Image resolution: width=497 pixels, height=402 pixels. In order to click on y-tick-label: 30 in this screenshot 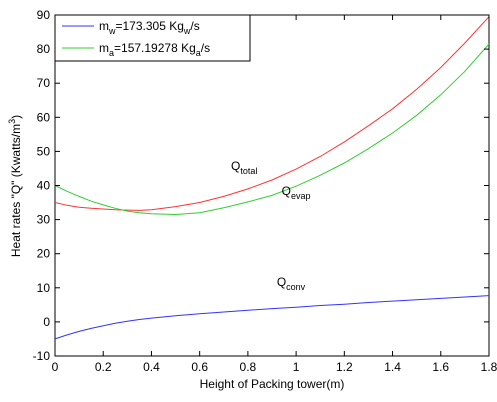, I will do `click(44, 220)`.